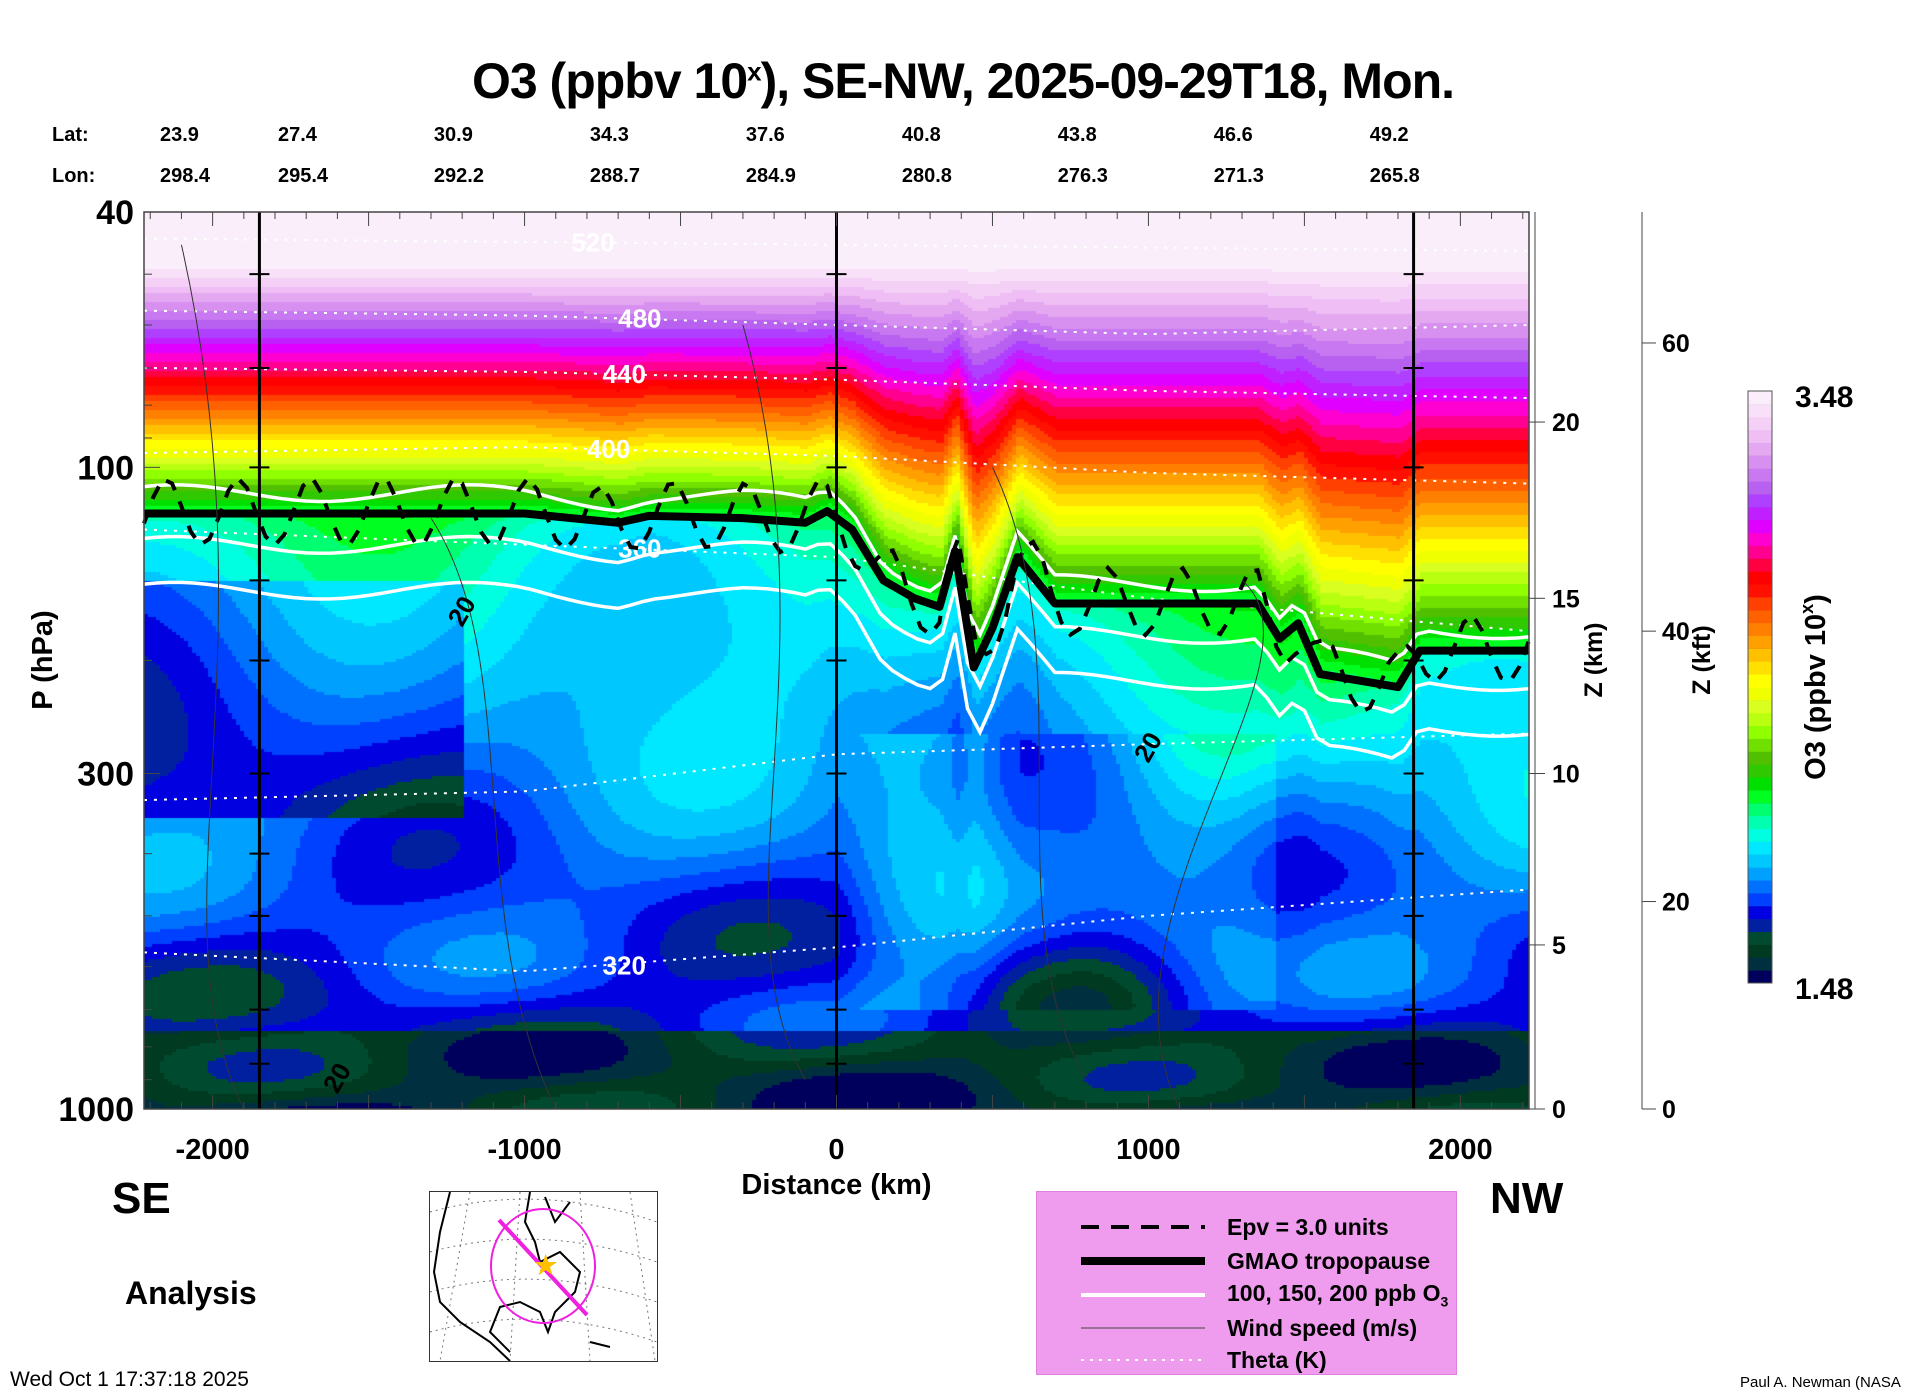  I want to click on lat-value: 23.9, so click(179, 135).